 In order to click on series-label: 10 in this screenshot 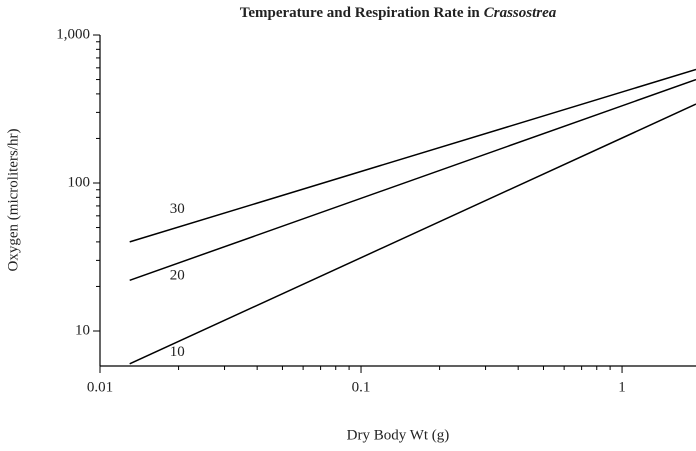, I will do `click(177, 352)`.